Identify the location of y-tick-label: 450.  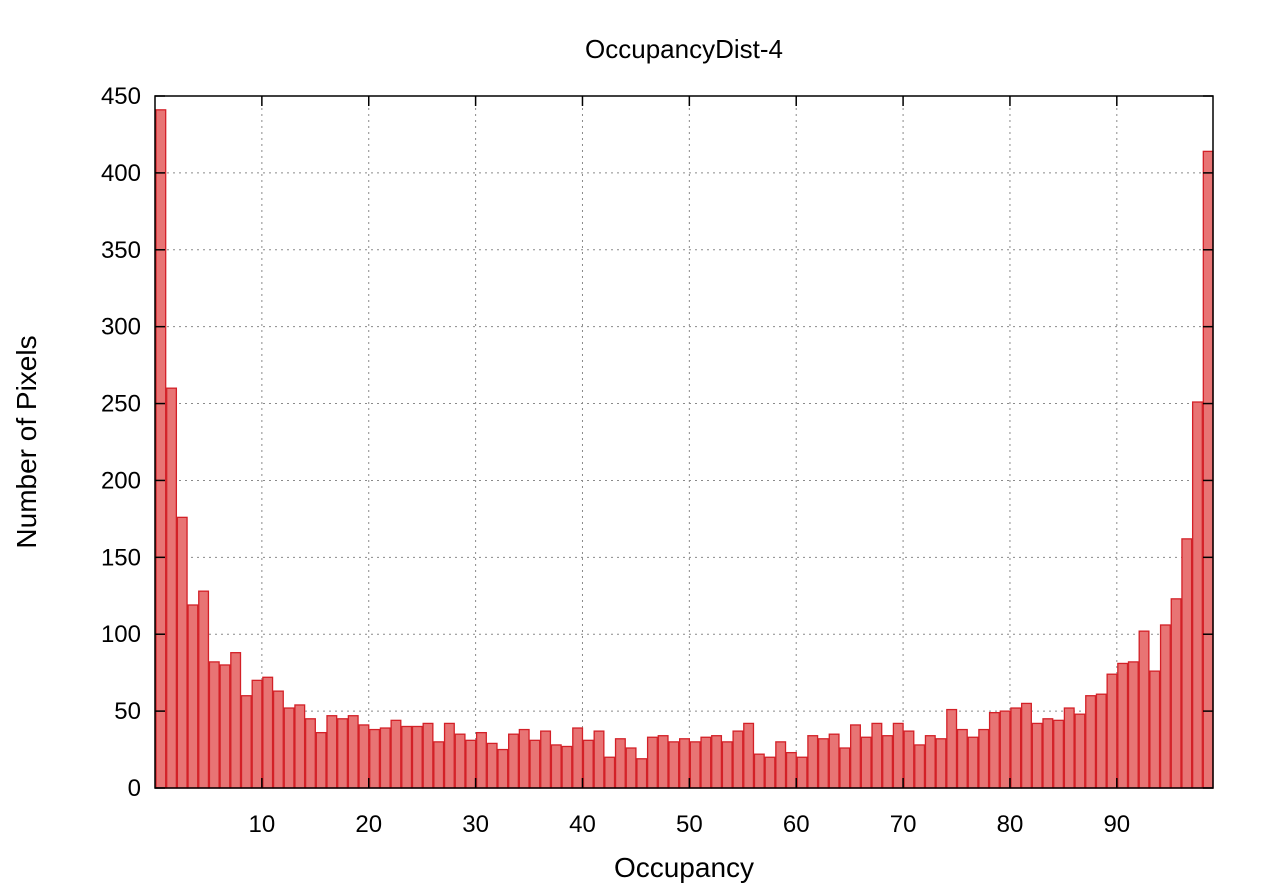
(121, 96).